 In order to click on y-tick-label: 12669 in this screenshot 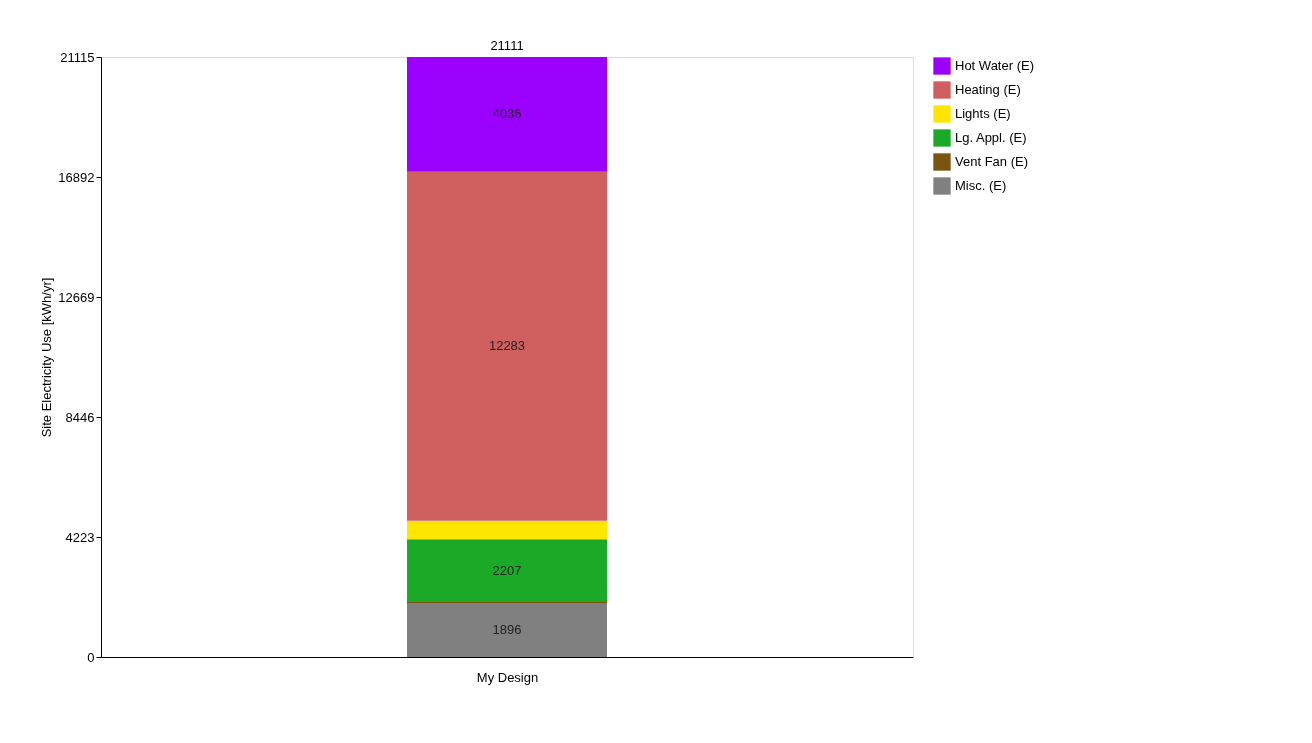, I will do `click(76, 297)`.